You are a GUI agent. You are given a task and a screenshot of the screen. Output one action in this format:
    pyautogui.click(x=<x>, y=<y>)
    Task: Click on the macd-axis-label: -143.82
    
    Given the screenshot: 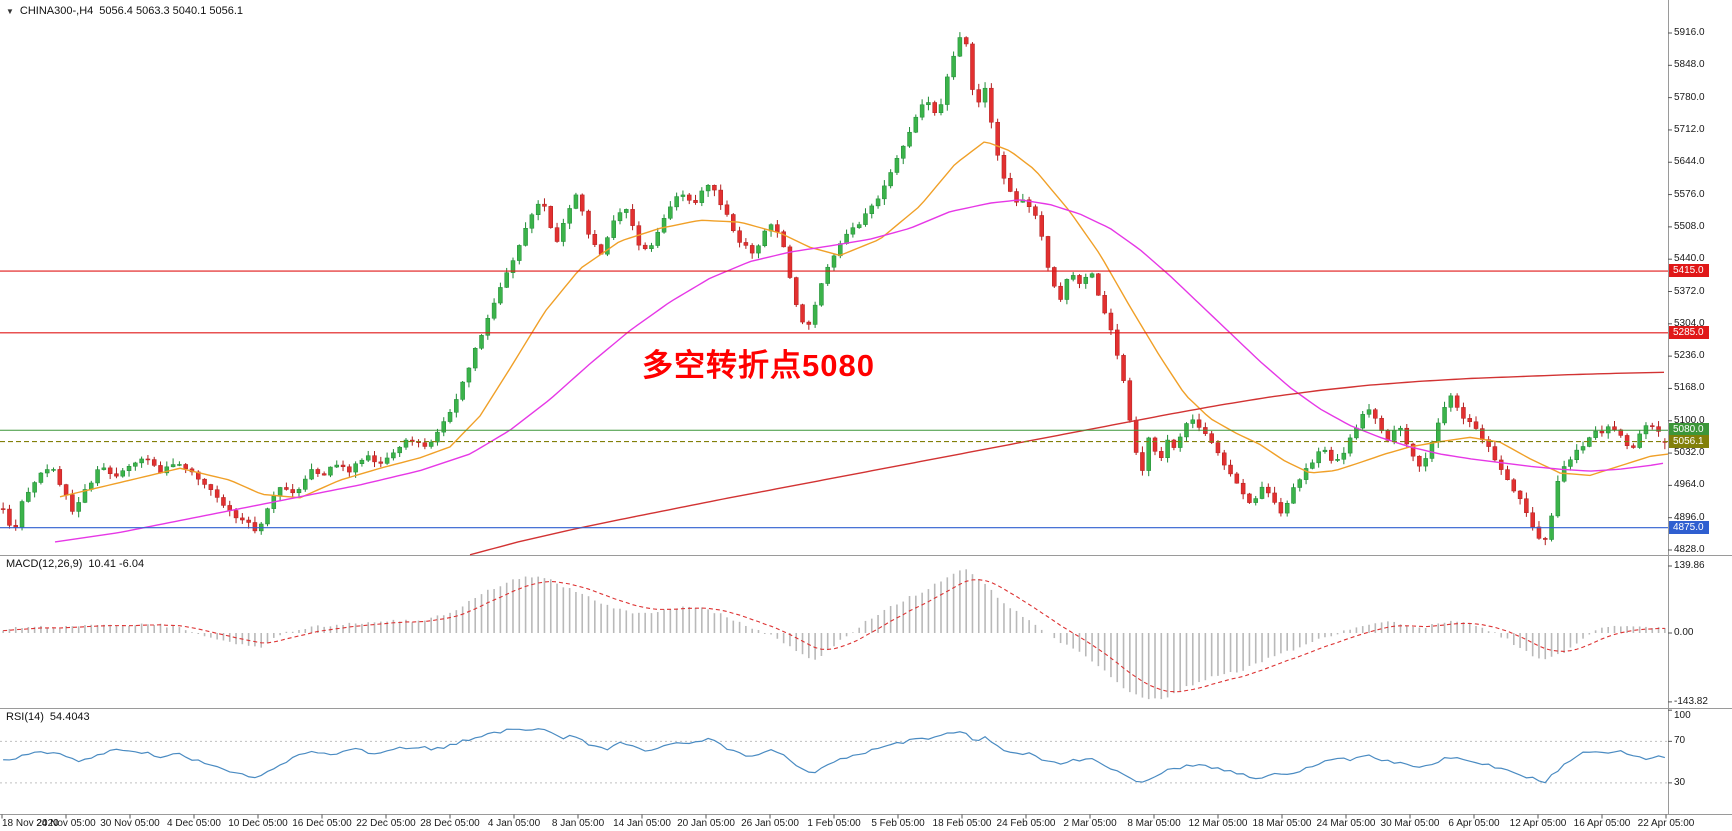 What is the action you would take?
    pyautogui.click(x=1691, y=701)
    